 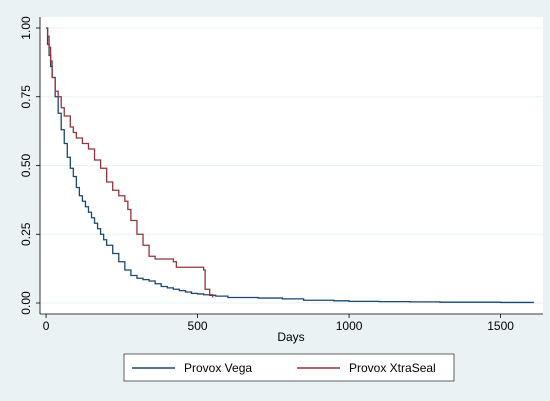 I want to click on x-tick-label: 0, so click(x=46, y=326).